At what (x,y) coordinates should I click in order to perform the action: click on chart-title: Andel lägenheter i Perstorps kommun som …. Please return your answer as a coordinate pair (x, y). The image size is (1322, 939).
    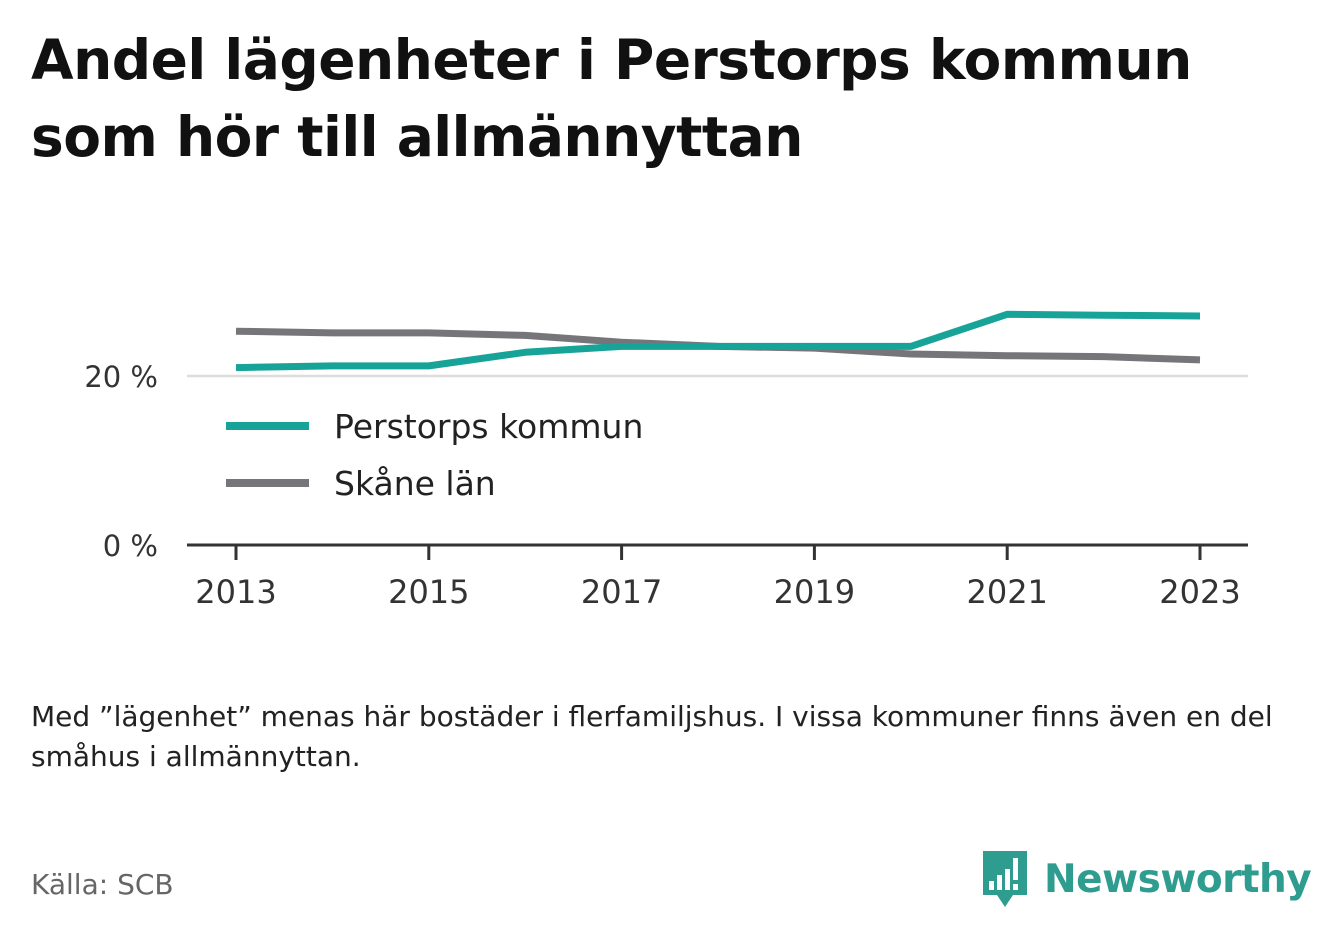
    Looking at the image, I should click on (611, 98).